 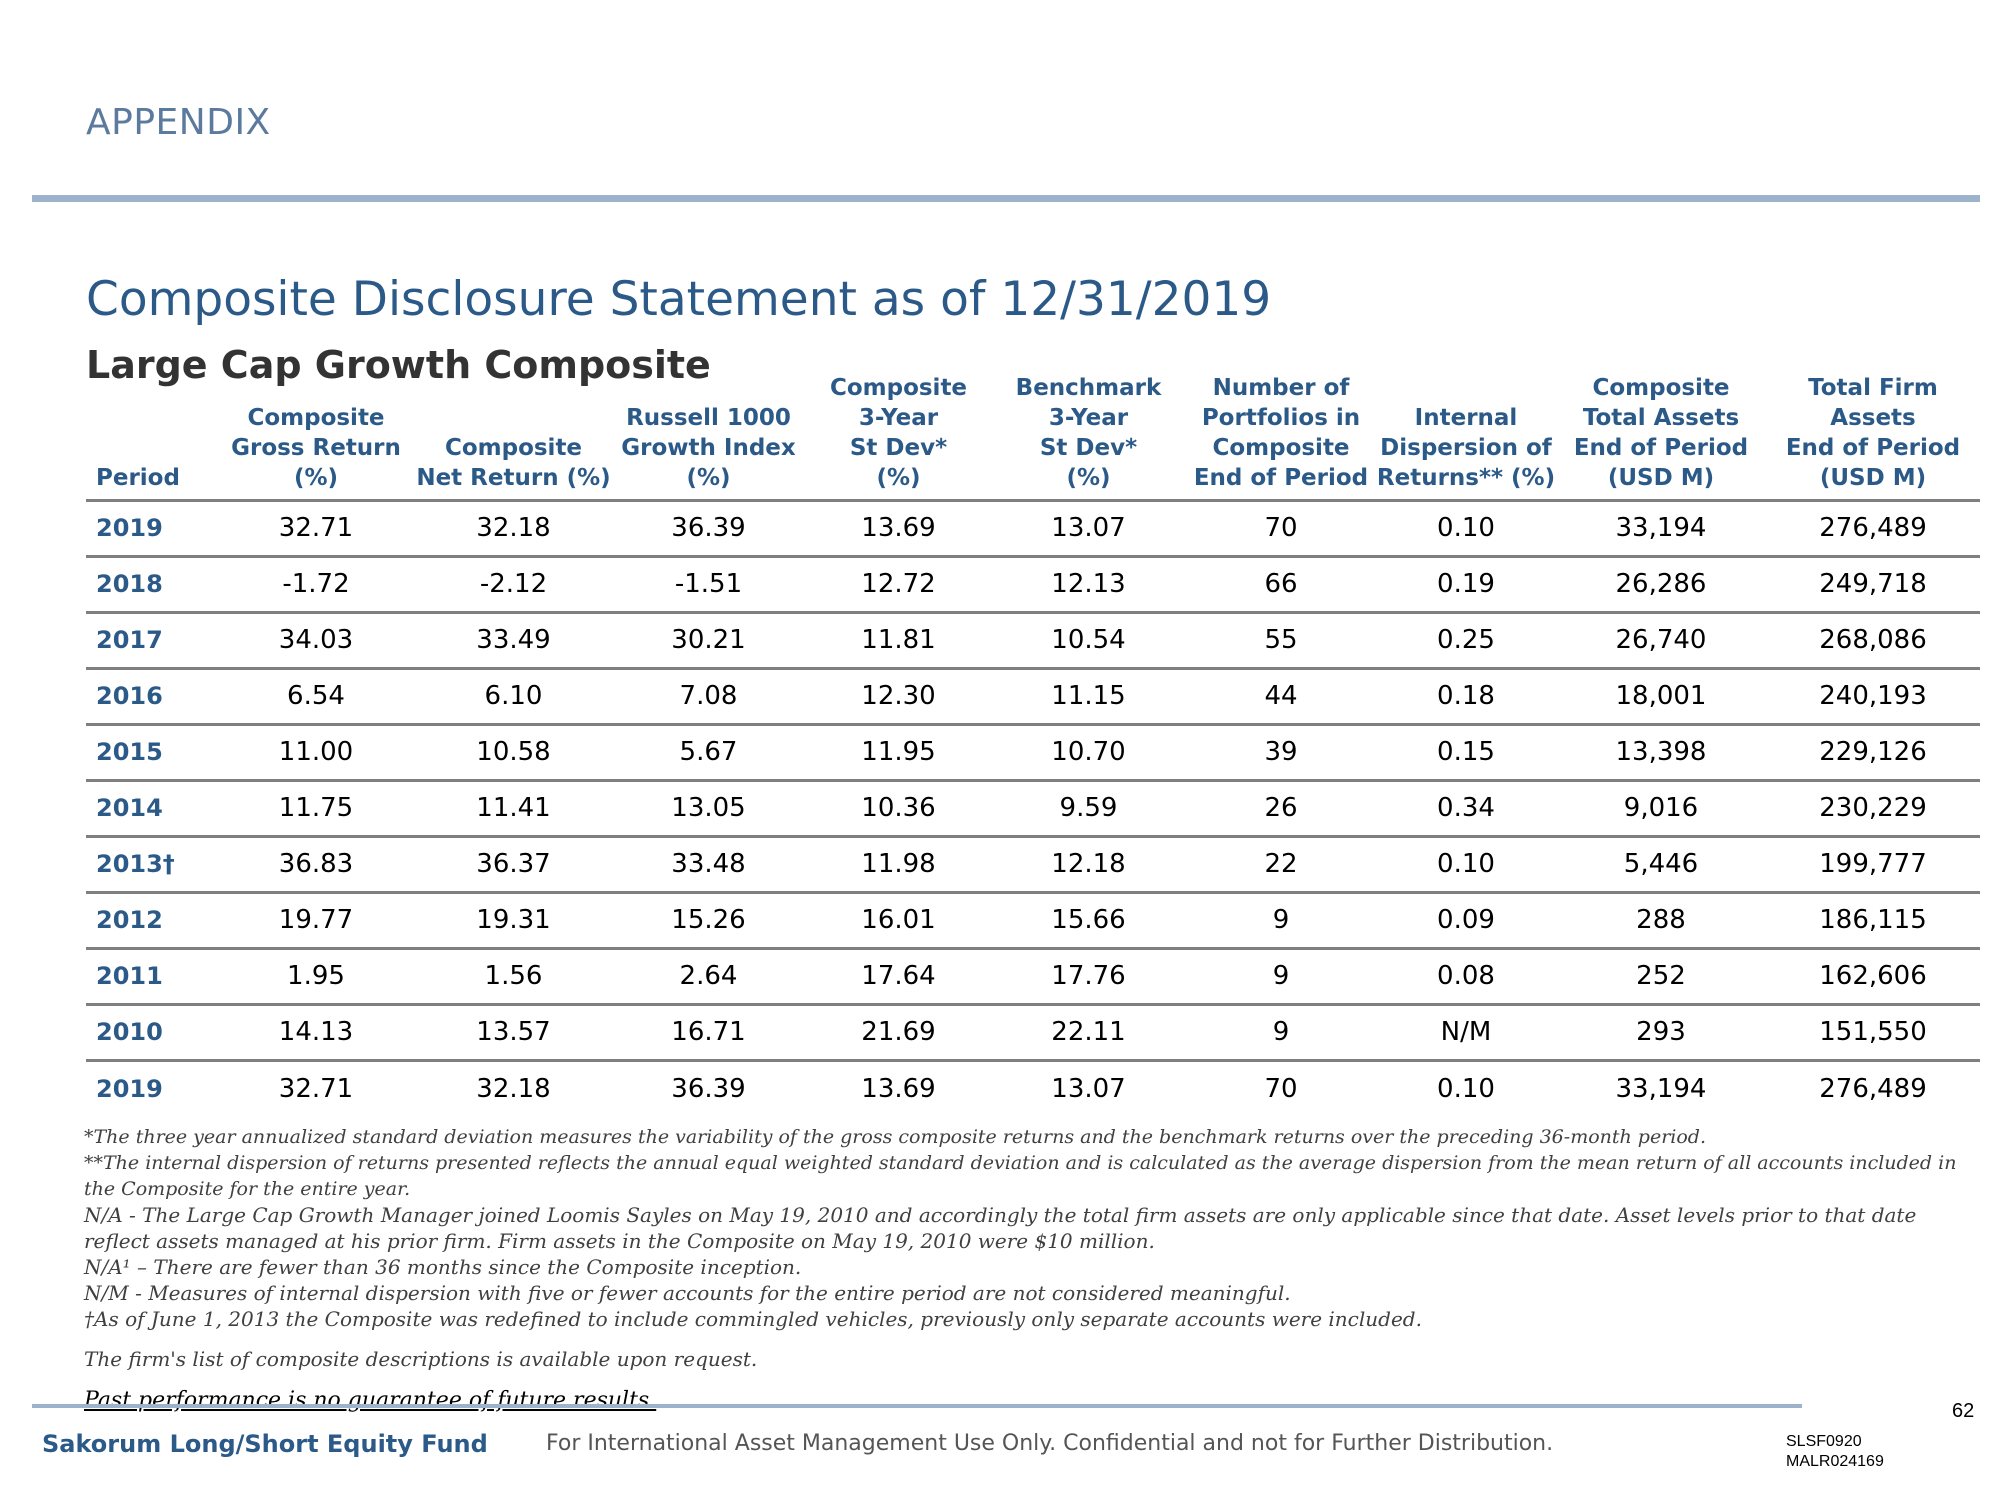 I want to click on period-cell: 2017, so click(x=129, y=640).